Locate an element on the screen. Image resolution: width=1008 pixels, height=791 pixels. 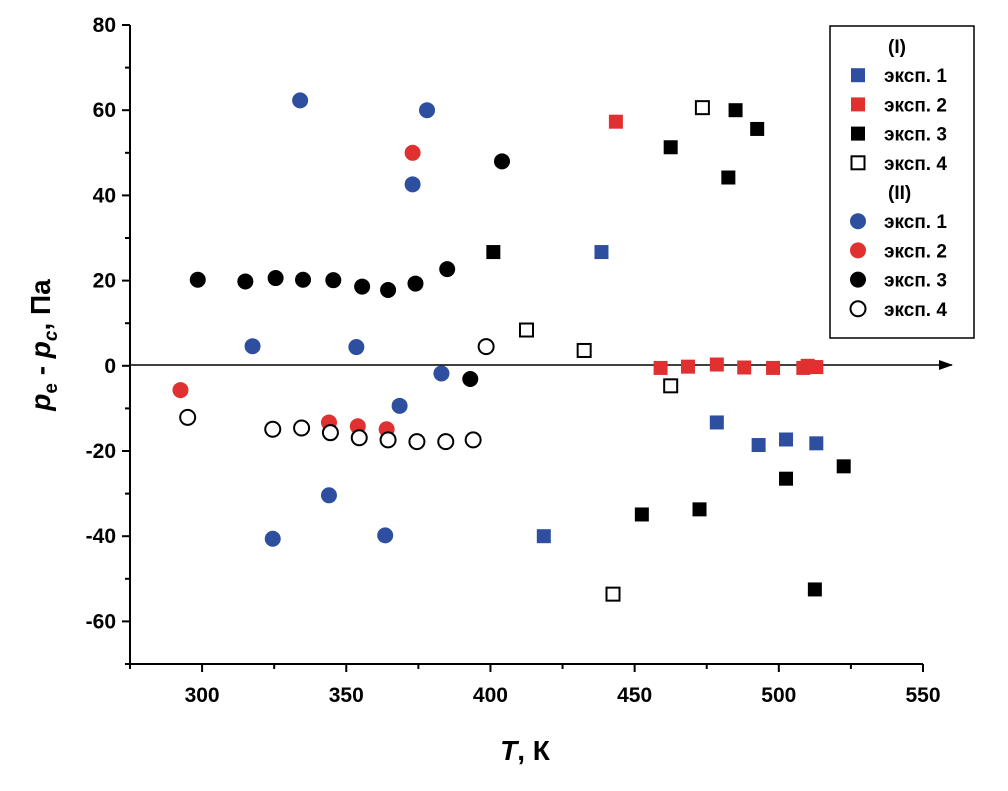
legend-group-header: (I) is located at coordinates (897, 47).